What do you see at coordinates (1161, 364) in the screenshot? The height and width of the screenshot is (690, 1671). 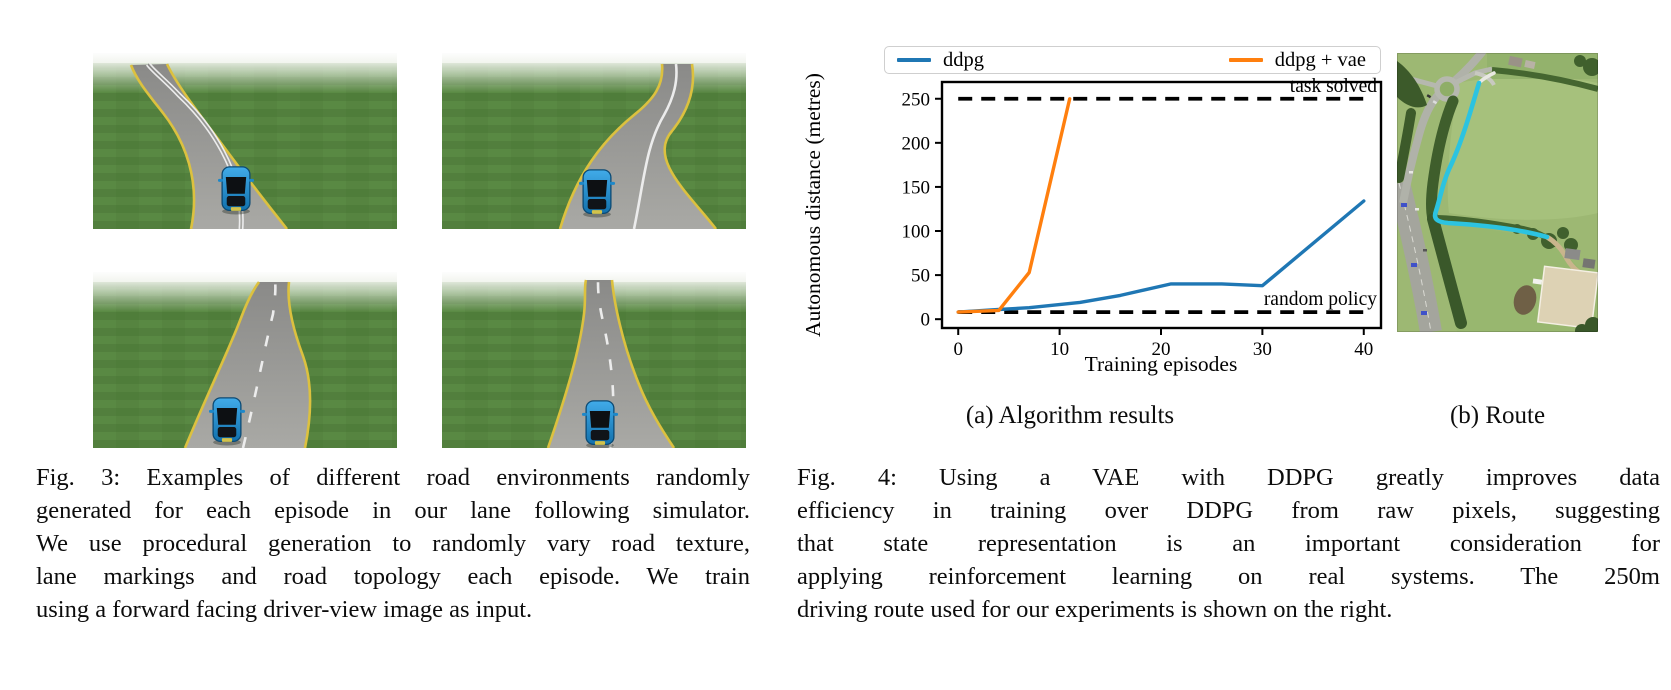 I see `x-axis-label: Training episodes` at bounding box center [1161, 364].